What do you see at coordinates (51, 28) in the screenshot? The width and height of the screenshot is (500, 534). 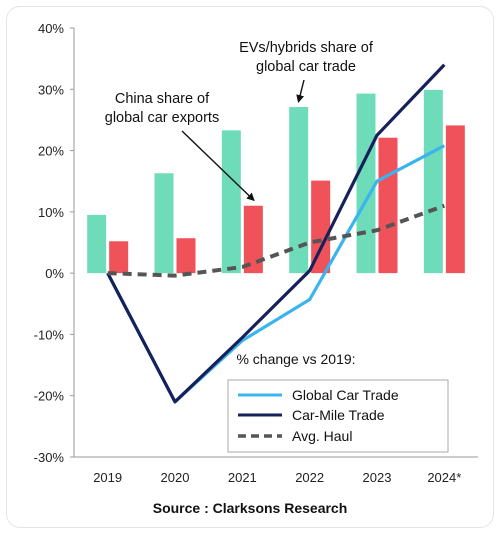 I see `y-tick-label: 40%` at bounding box center [51, 28].